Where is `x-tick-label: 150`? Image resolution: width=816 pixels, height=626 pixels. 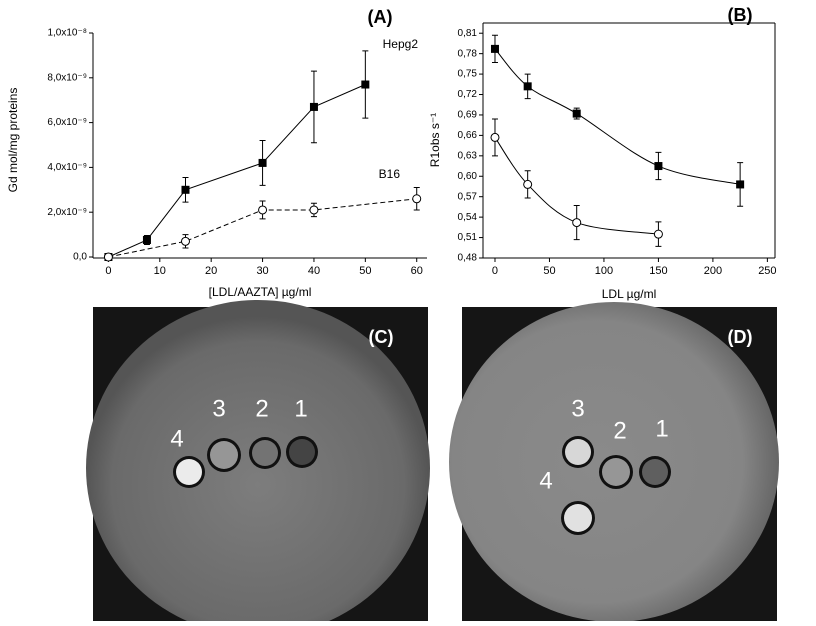 x-tick-label: 150 is located at coordinates (658, 271).